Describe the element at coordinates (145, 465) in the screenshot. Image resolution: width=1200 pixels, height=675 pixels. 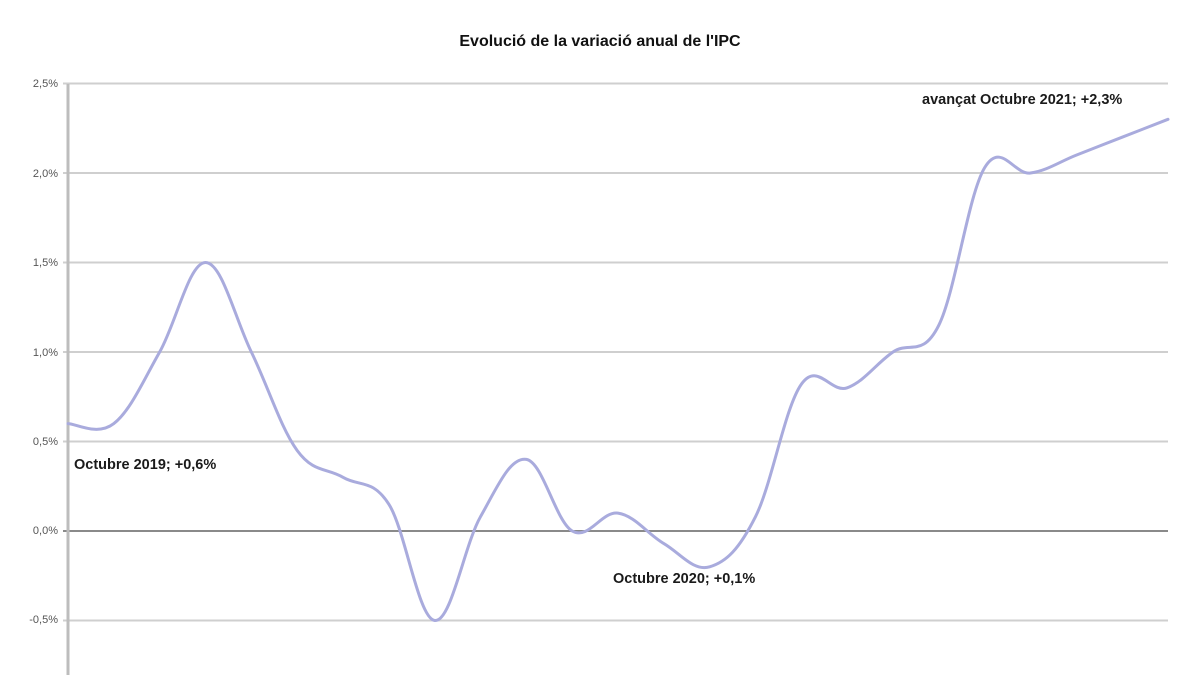
I see `annotation-oct-2019: Octubre 2019; +0,6%` at that location.